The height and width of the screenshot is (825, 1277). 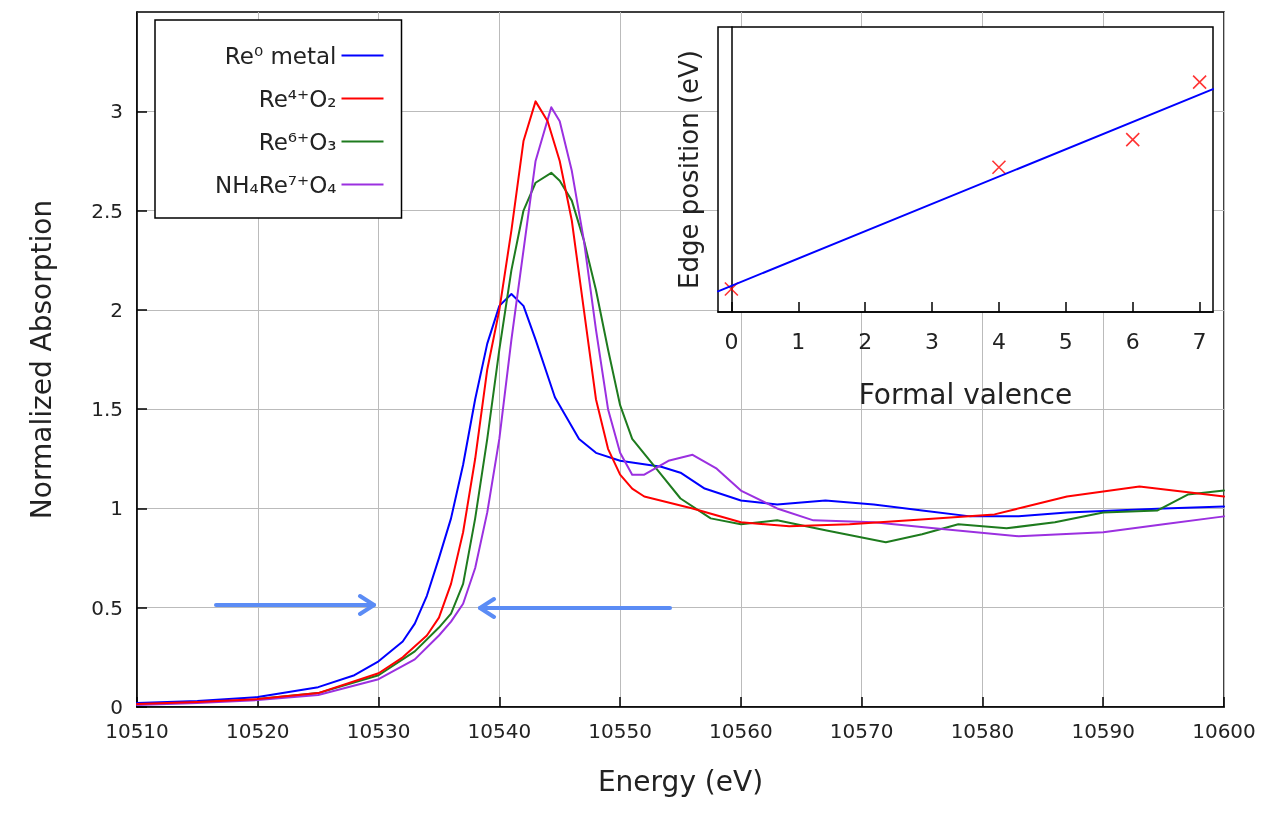 What do you see at coordinates (865, 341) in the screenshot?
I see `x-tick-label: 2` at bounding box center [865, 341].